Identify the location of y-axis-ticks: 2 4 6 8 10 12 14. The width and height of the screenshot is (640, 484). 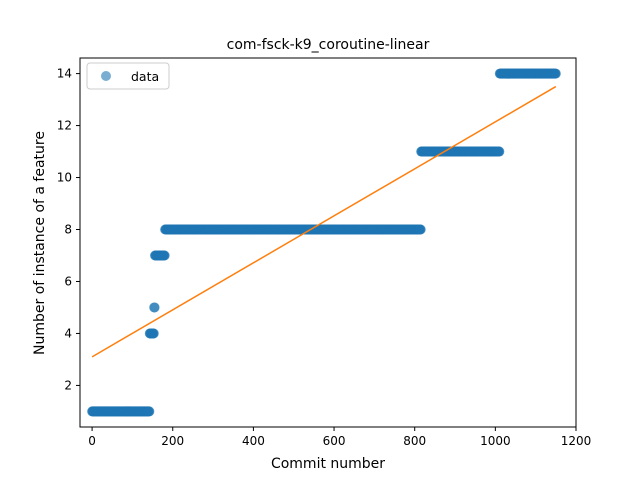
(68, 229).